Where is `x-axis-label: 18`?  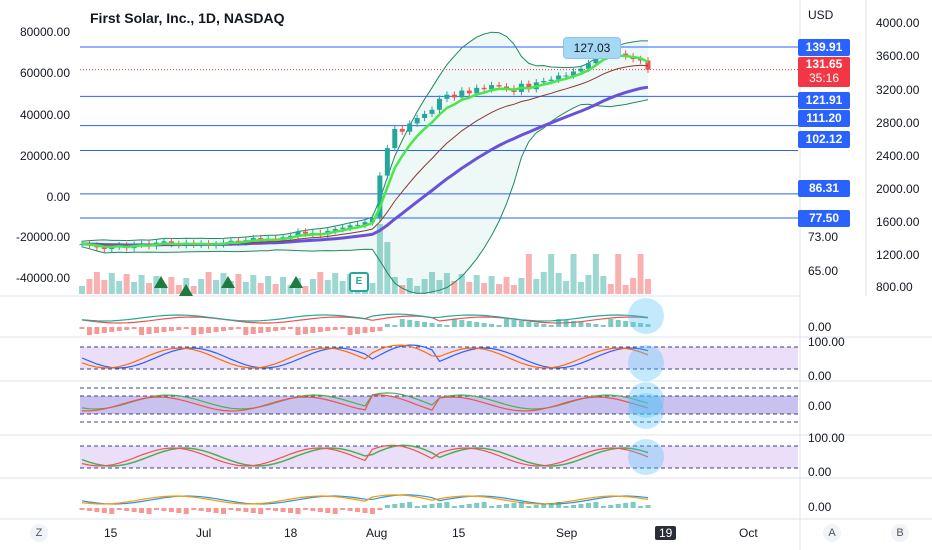
x-axis-label: 18 is located at coordinates (291, 533).